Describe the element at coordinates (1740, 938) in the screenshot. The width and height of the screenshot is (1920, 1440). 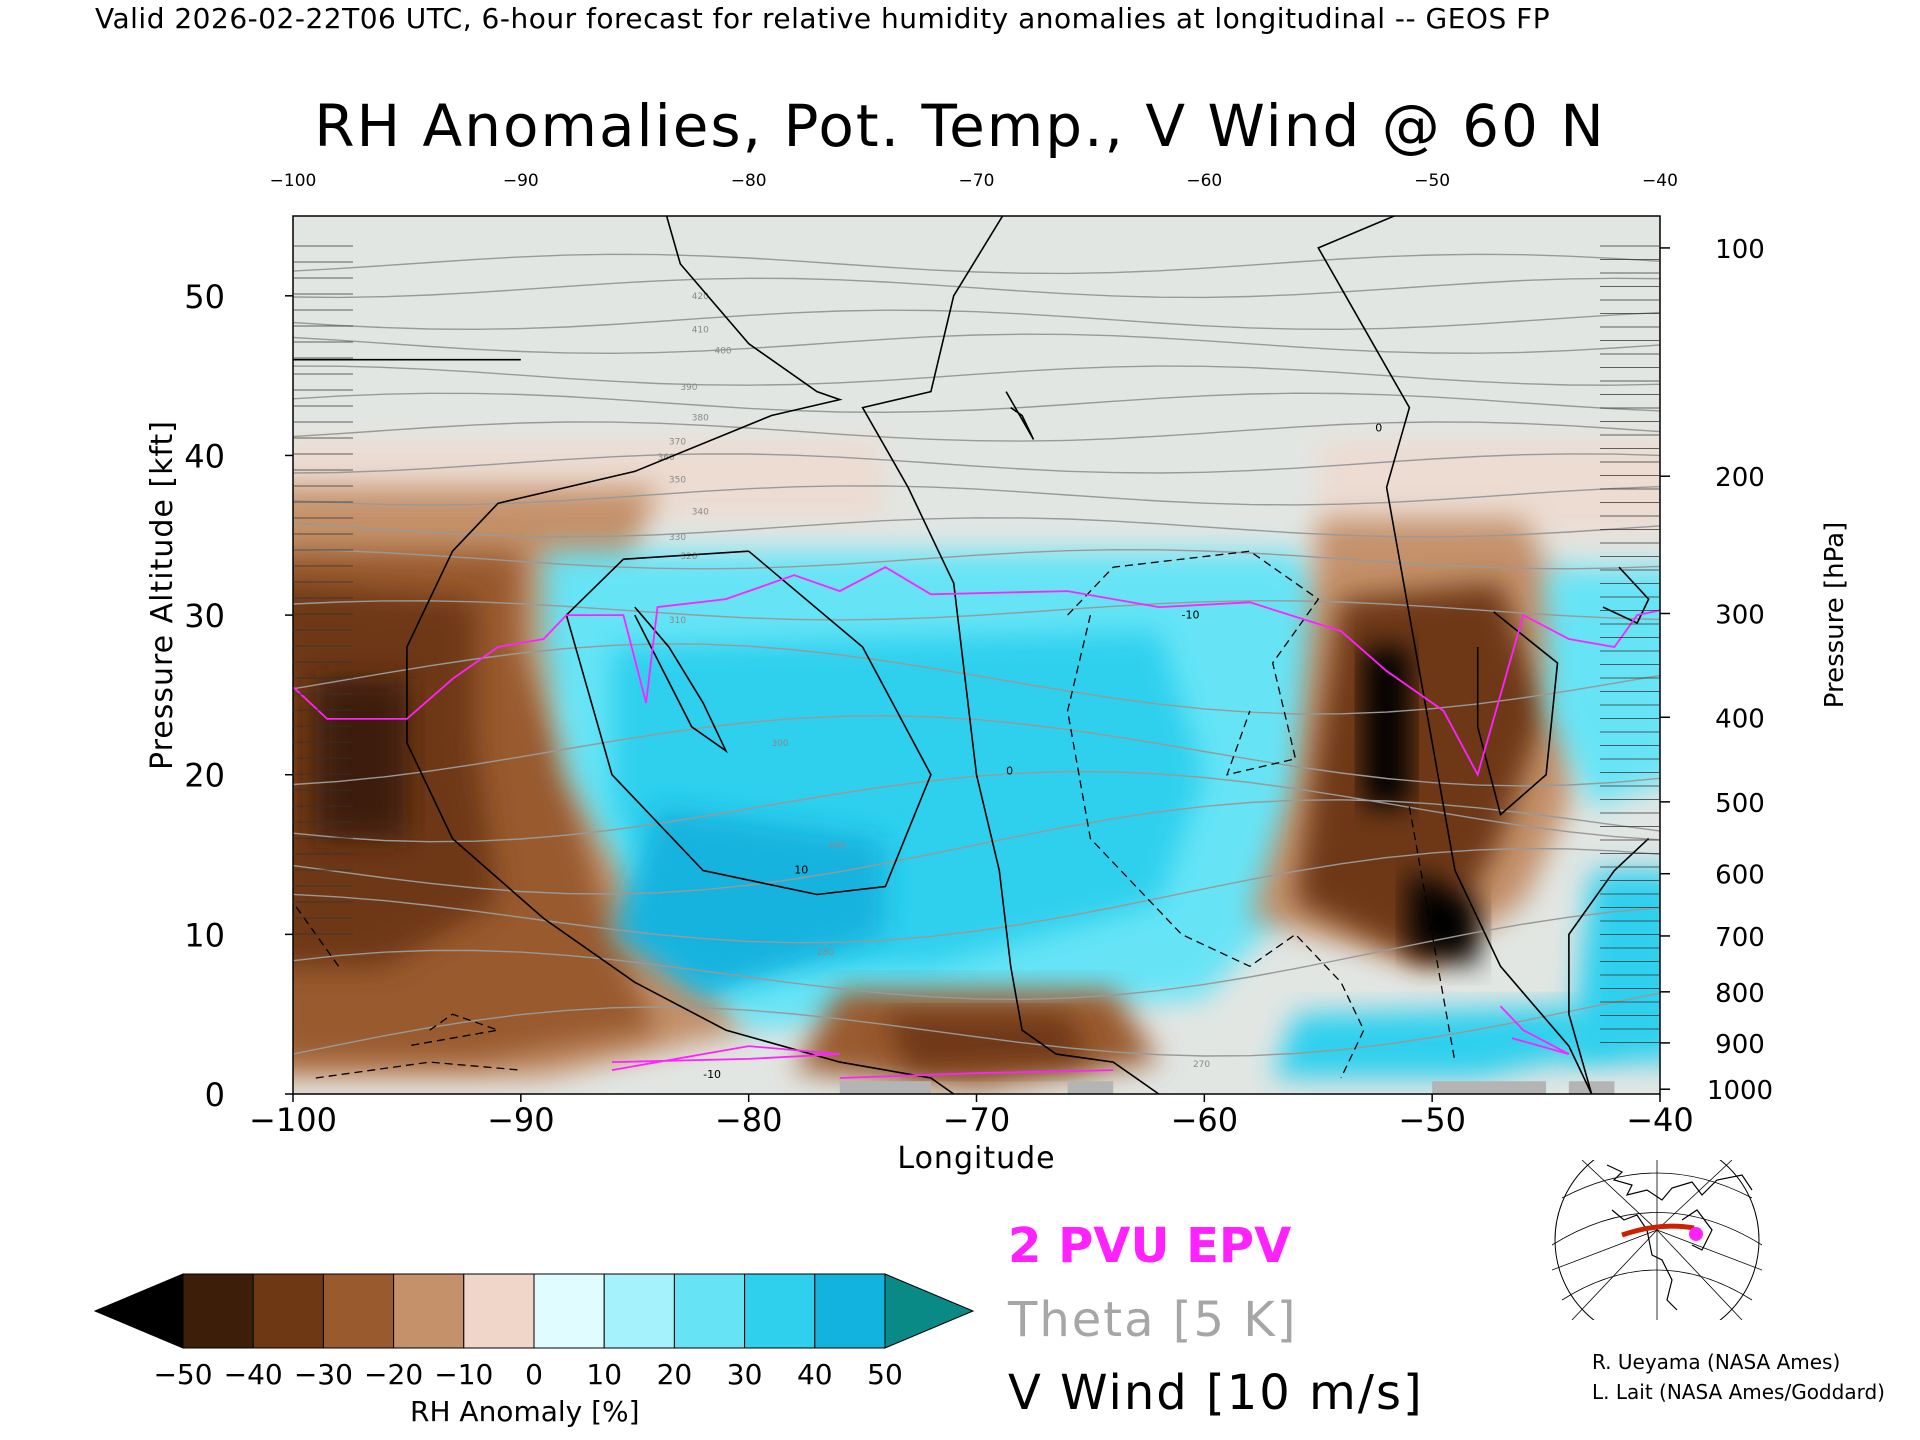
I see `pressure-tick-label: 700` at that location.